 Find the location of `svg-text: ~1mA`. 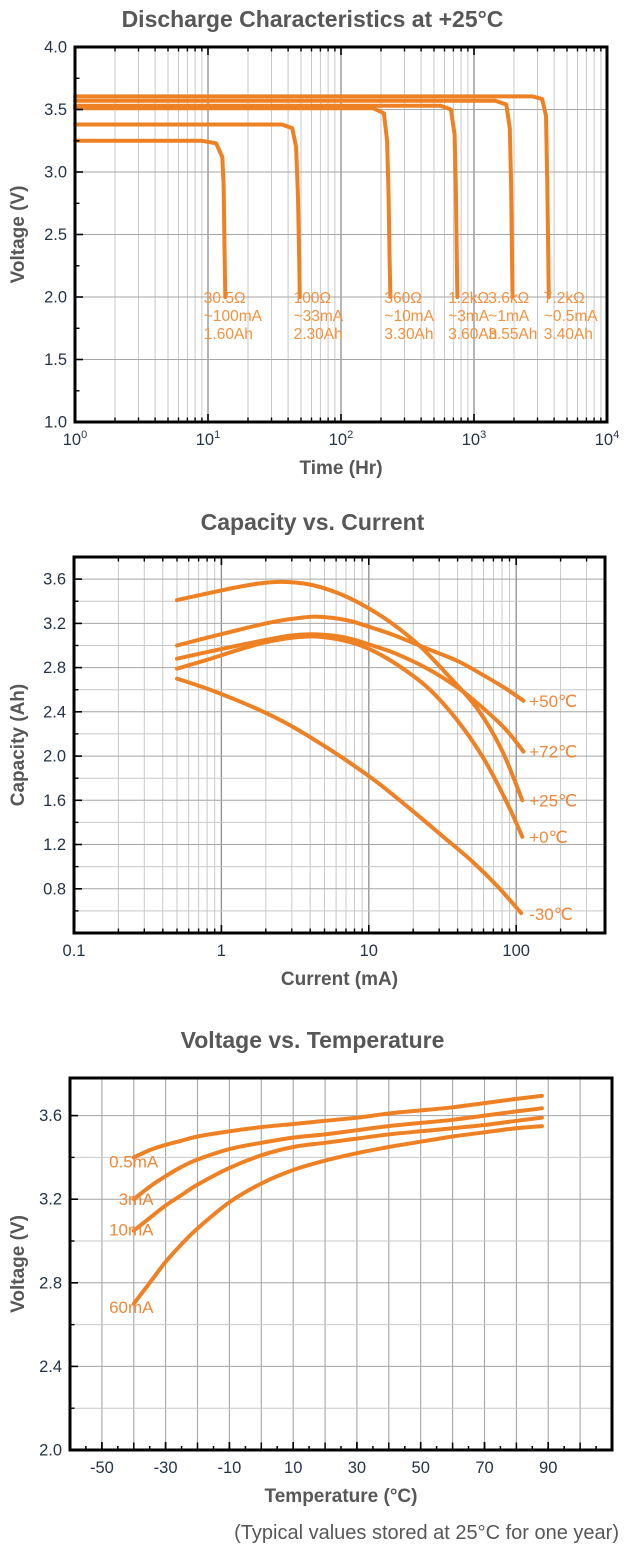

svg-text: ~1mA is located at coordinates (509, 316).